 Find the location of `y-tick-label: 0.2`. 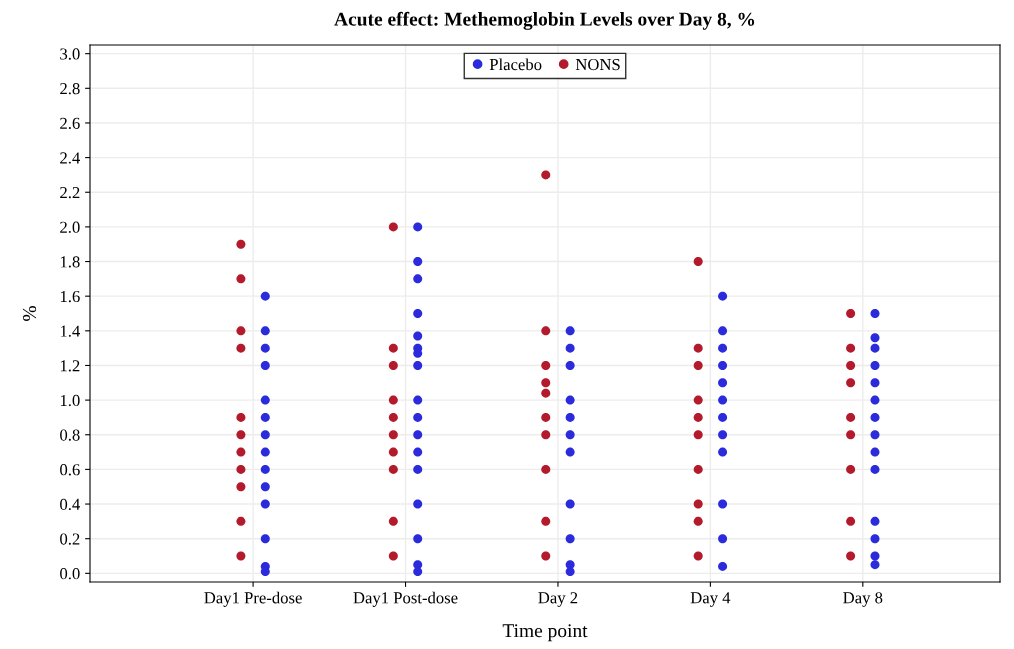

y-tick-label: 0.2 is located at coordinates (70, 539).